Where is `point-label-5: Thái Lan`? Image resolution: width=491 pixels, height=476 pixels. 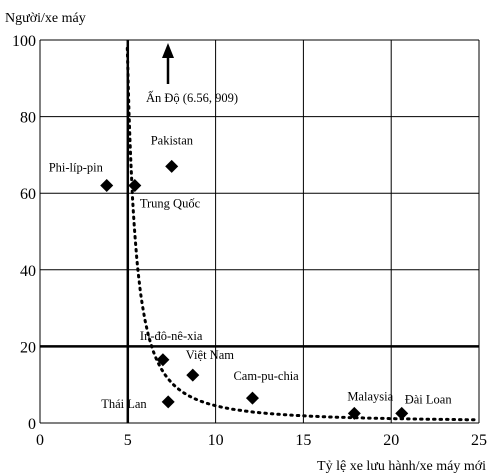 point-label-5: Thái Lan is located at coordinates (124, 404).